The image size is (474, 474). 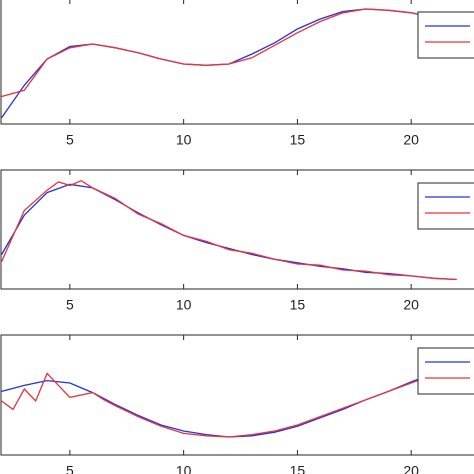 I want to click on line-series, so click(x=229, y=402).